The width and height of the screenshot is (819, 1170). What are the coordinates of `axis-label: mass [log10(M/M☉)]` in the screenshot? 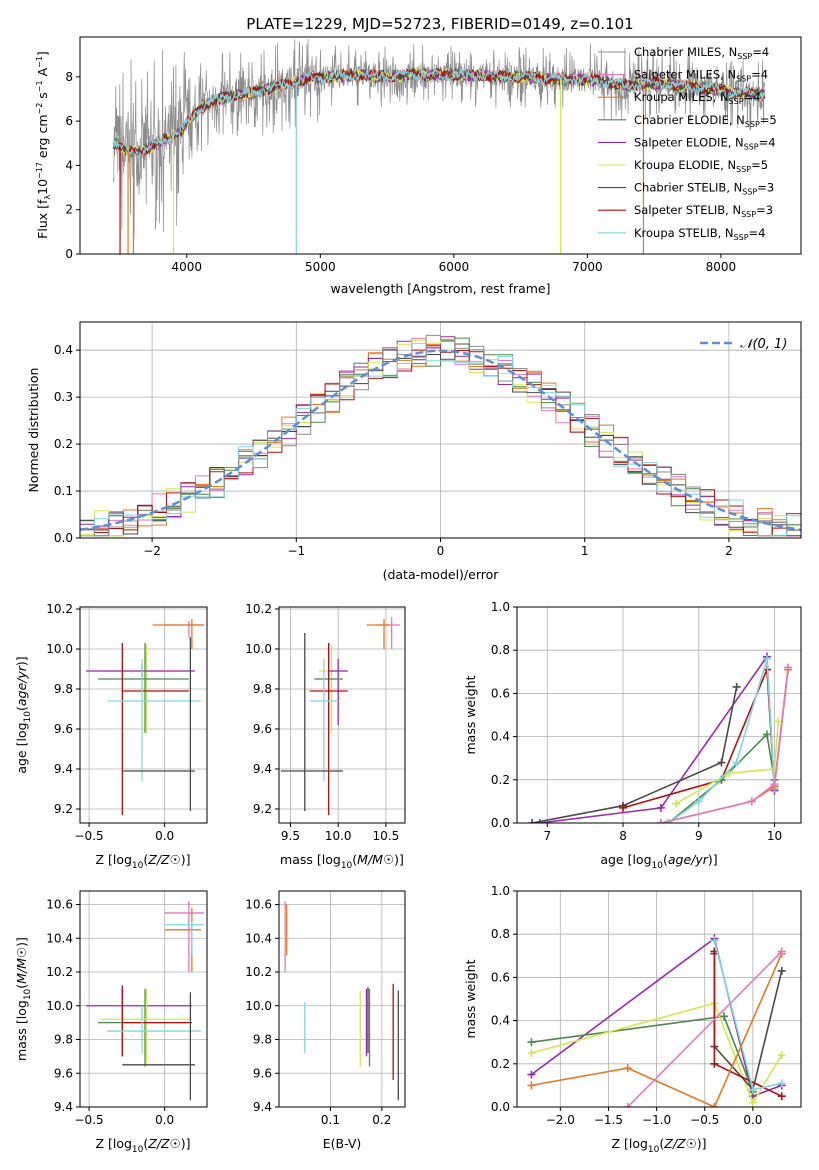 It's located at (23, 999).